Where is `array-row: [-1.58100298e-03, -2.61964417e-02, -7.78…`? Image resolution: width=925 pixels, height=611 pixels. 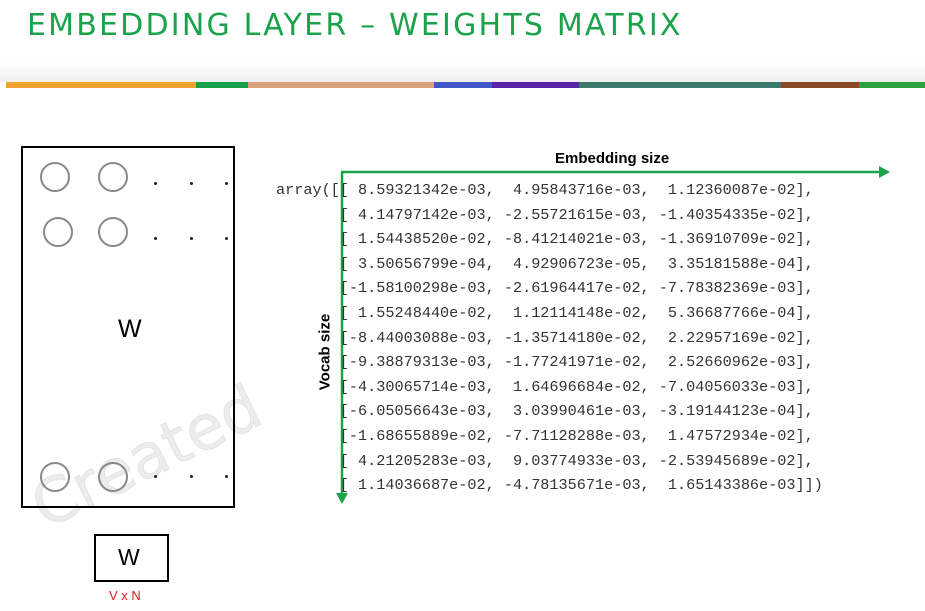 array-row: [-1.58100298e-03, -2.61964417e-02, -7.78… is located at coordinates (545, 288).